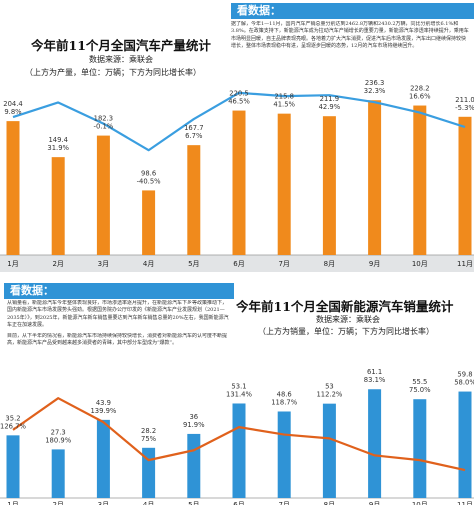 Image resolution: width=474 pixels, height=505 pixels. Describe the element at coordinates (119, 291) in the screenshot. I see `bottom-data-tag: 看数据：` at that location.